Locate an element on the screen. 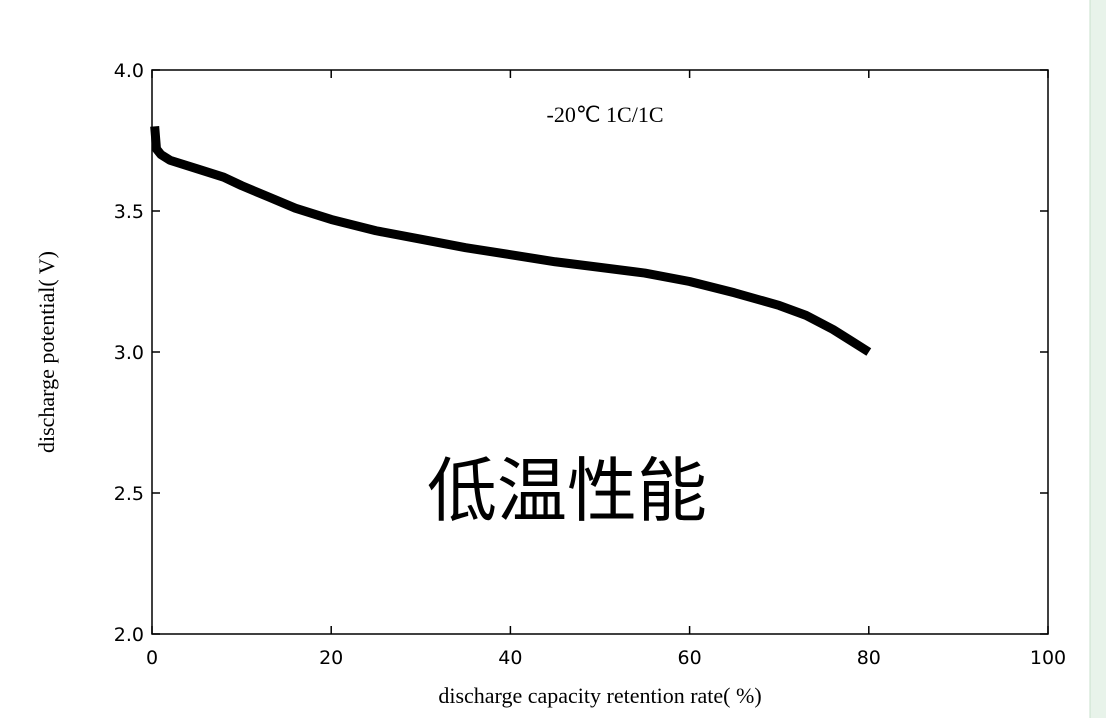  y-tick-label: 3.0 is located at coordinates (129, 353).